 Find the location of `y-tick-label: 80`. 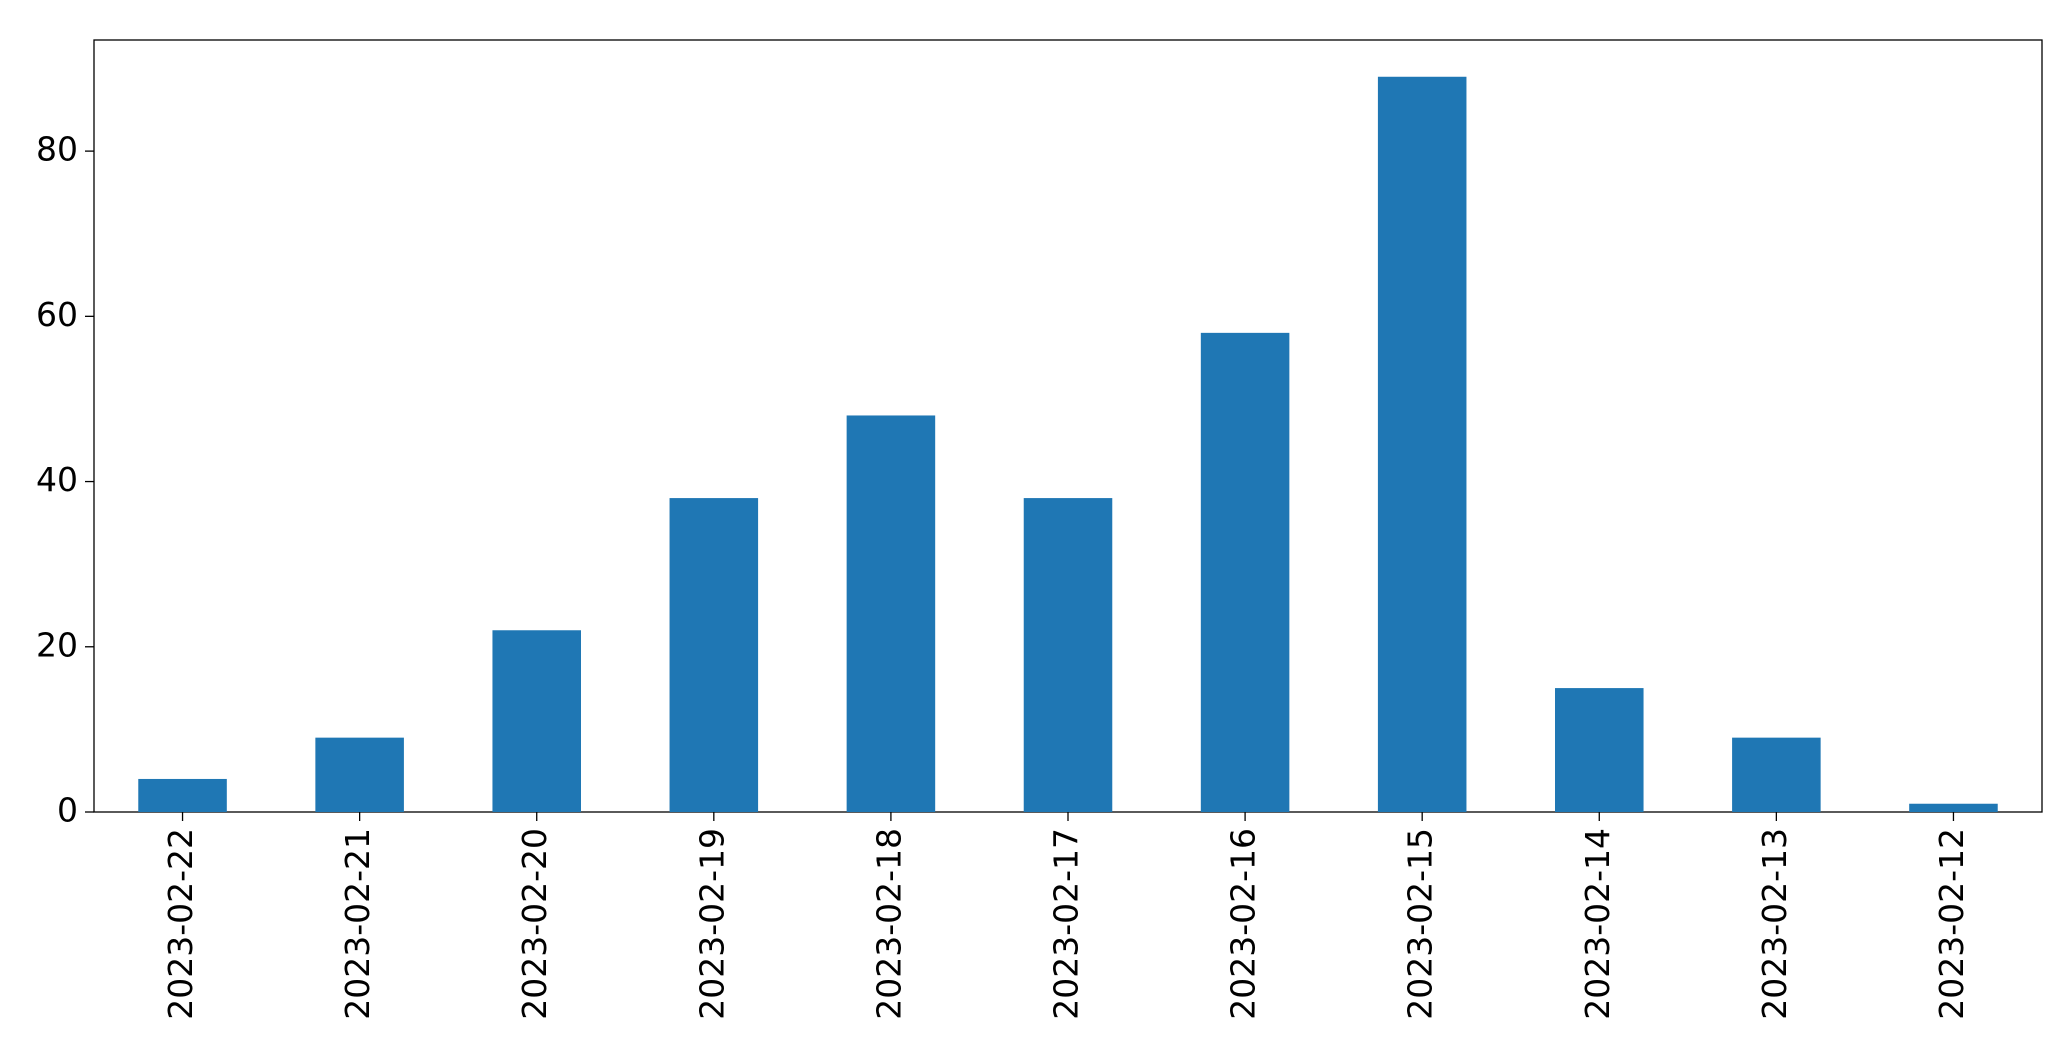

y-tick-label: 80 is located at coordinates (57, 149).